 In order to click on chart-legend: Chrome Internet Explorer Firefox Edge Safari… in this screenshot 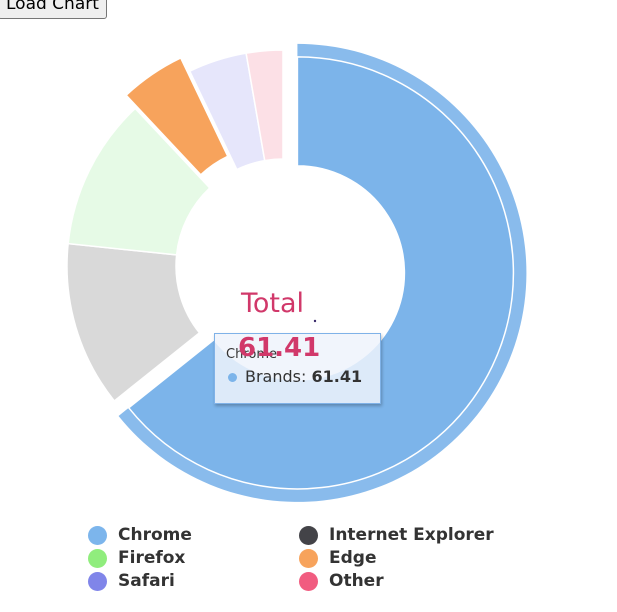, I will do `click(298, 558)`.